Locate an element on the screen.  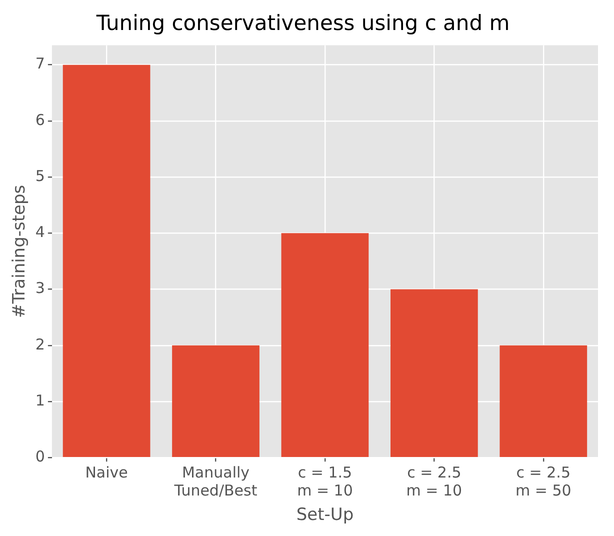
x-tick-label: c = 2.5 m = 10 is located at coordinates (434, 481).